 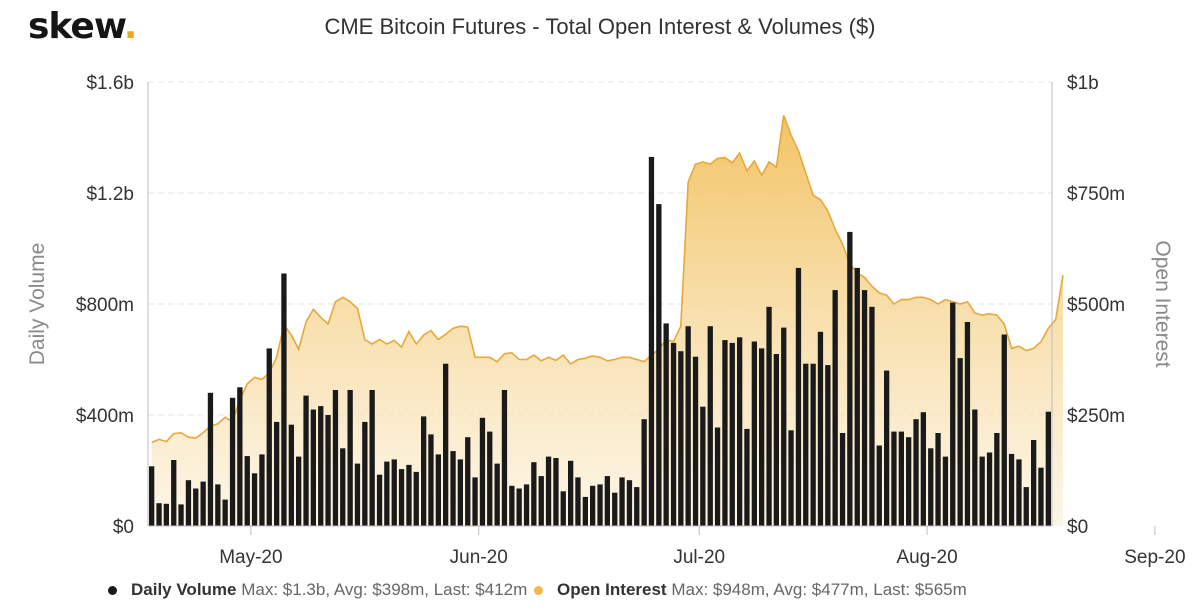 I want to click on legend-dot-volume, so click(x=112, y=591).